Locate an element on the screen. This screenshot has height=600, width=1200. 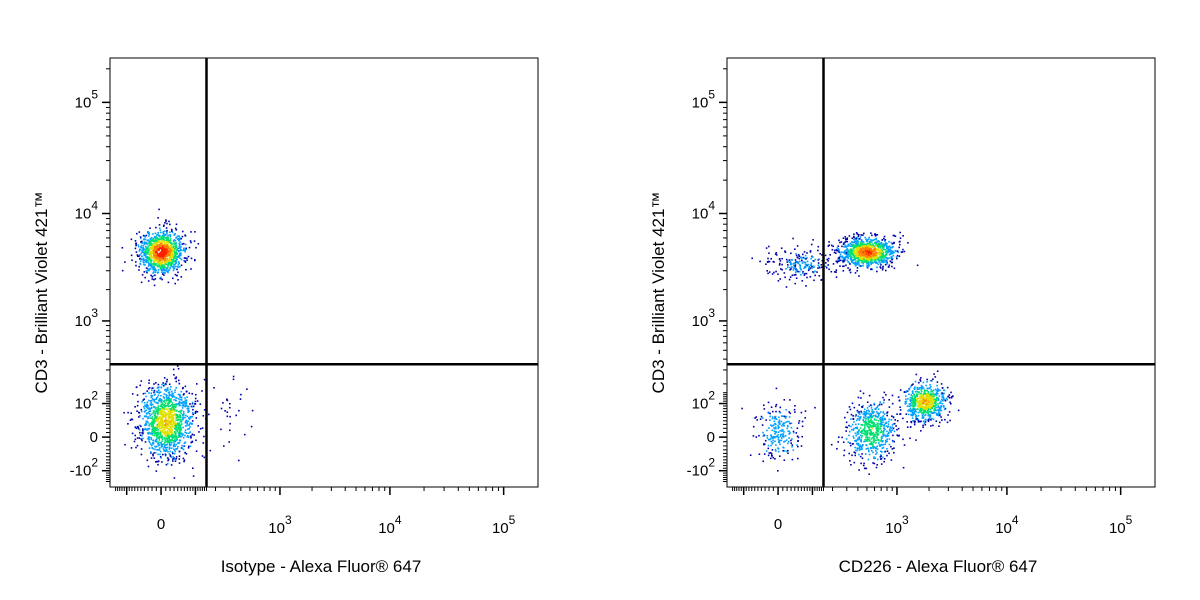
y-tick-base: -10 is located at coordinates (81, 471).